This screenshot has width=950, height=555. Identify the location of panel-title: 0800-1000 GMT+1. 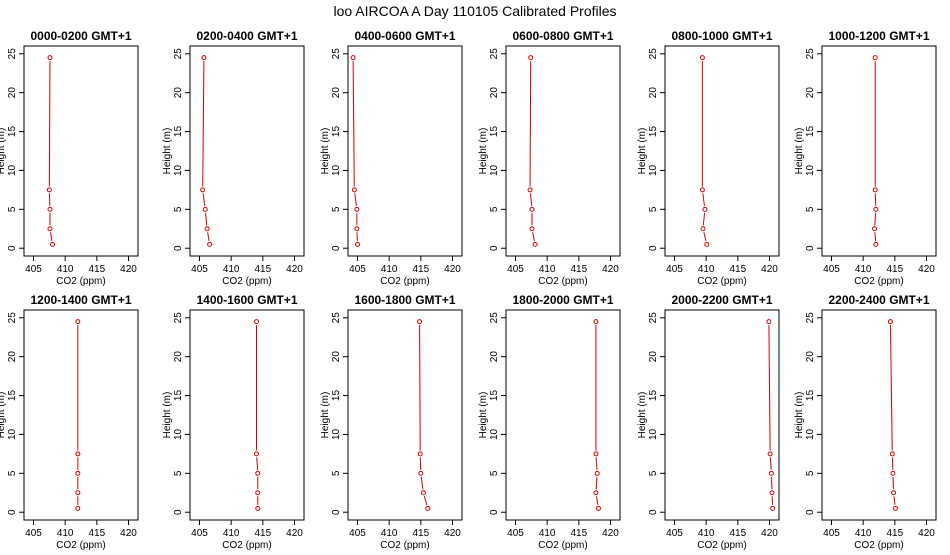
(721, 36).